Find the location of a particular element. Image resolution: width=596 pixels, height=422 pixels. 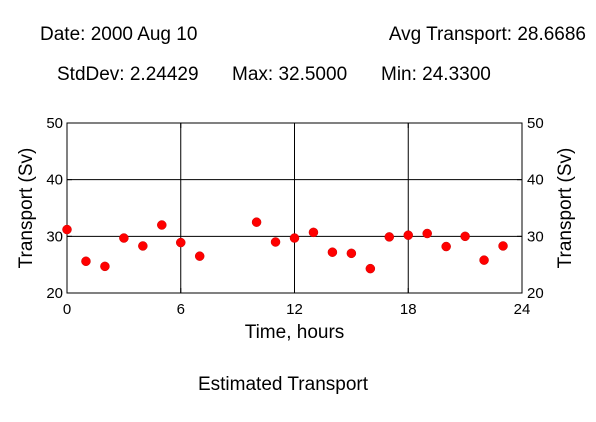

y-tick-label-left: 30 is located at coordinates (54, 236).